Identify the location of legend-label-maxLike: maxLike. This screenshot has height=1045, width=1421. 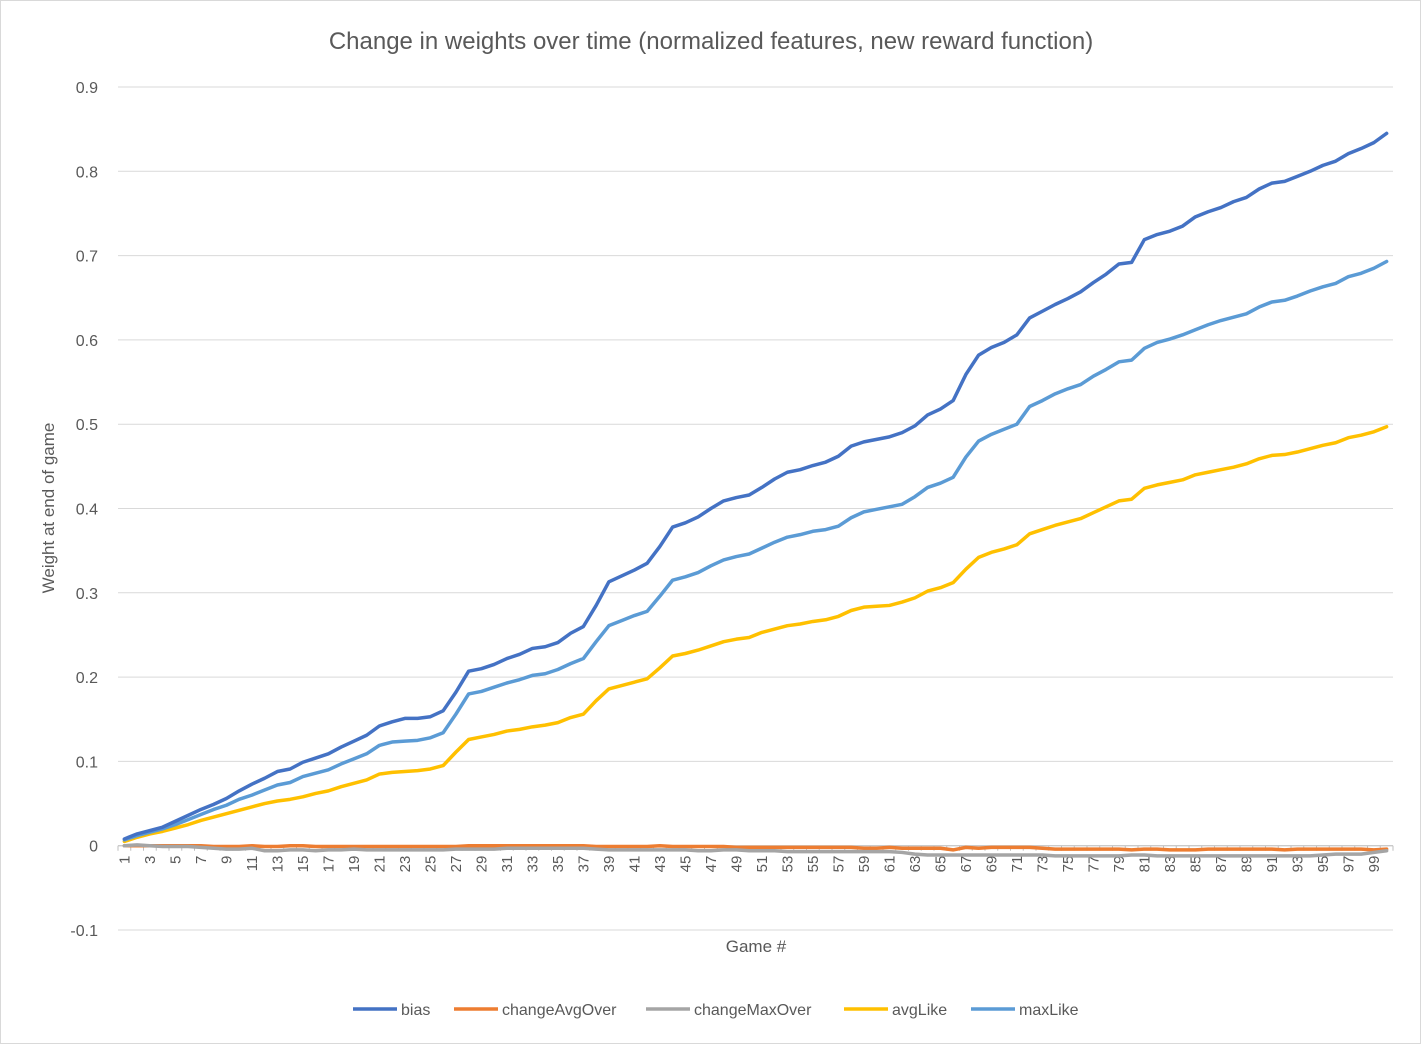
(1049, 1010).